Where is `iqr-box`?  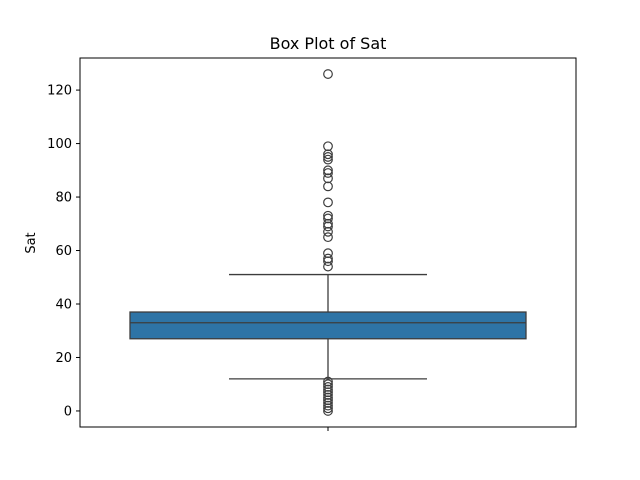
iqr-box is located at coordinates (328, 325).